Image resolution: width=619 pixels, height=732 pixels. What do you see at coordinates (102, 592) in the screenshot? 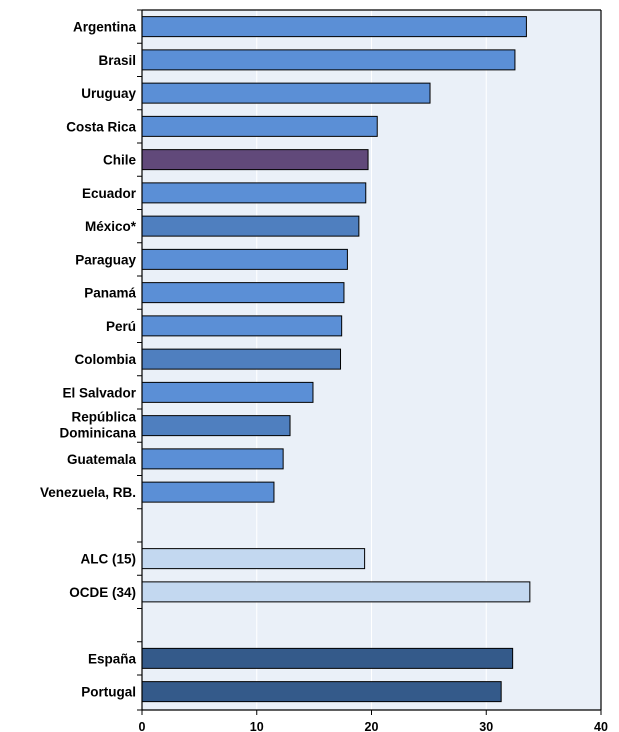
I see `category-label-ocde-34: OCDE (34)` at bounding box center [102, 592].